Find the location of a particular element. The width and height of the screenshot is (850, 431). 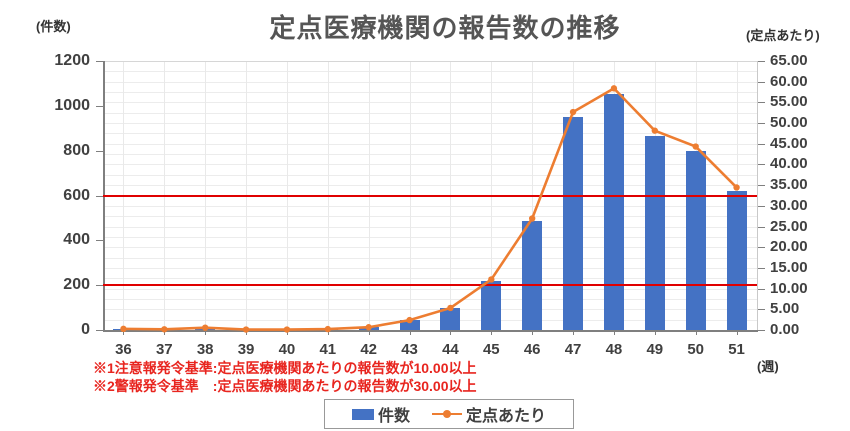

right-axis-tick-label: 20.00 is located at coordinates (789, 247).